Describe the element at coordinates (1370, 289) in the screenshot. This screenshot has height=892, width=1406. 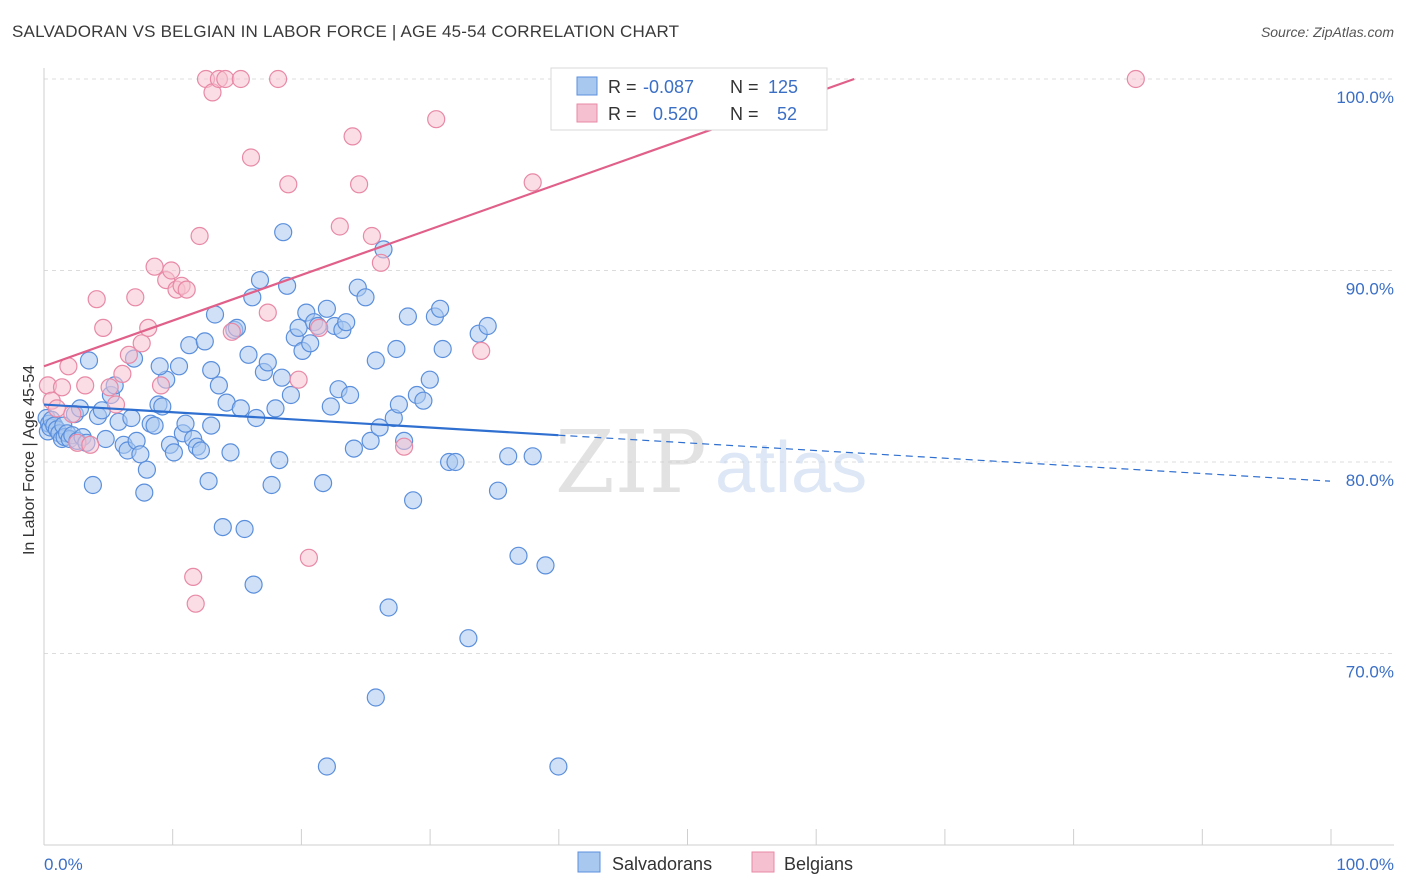
I see `y-tick-label: 90.0%` at that location.